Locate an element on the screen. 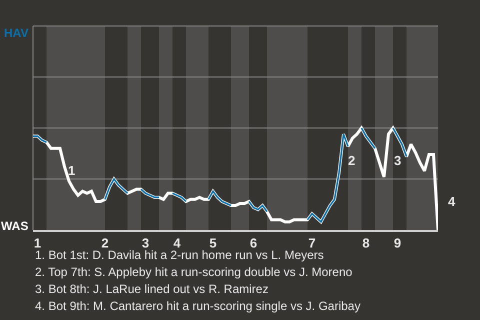 Image resolution: width=480 pixels, height=320 pixels. x-tick-label: 1 is located at coordinates (38, 243).